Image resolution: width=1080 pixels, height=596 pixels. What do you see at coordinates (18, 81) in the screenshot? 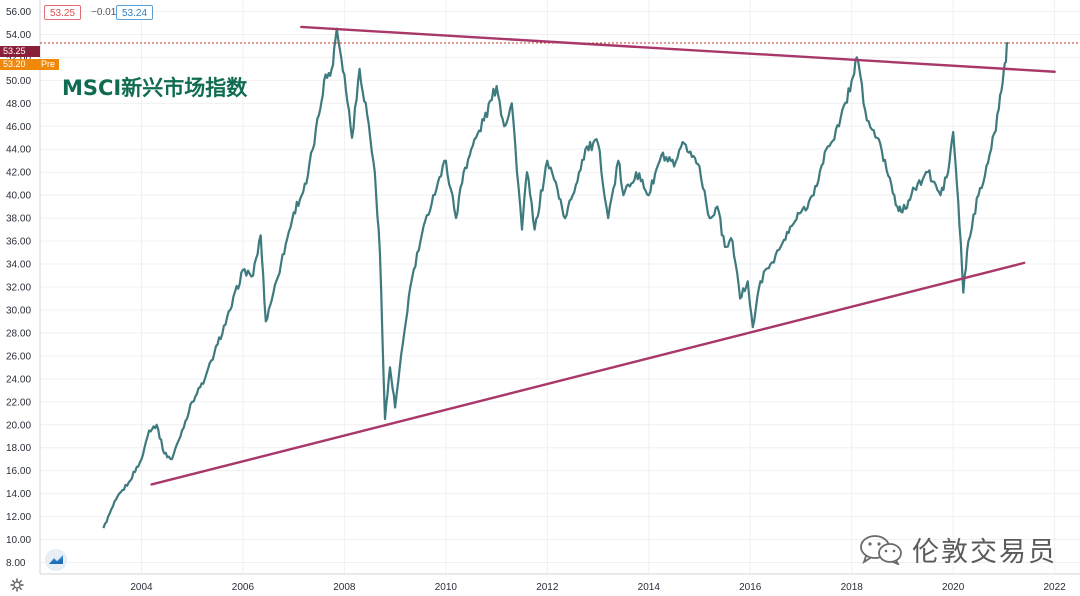
I see `y-tick-label: 50.00` at bounding box center [18, 81].